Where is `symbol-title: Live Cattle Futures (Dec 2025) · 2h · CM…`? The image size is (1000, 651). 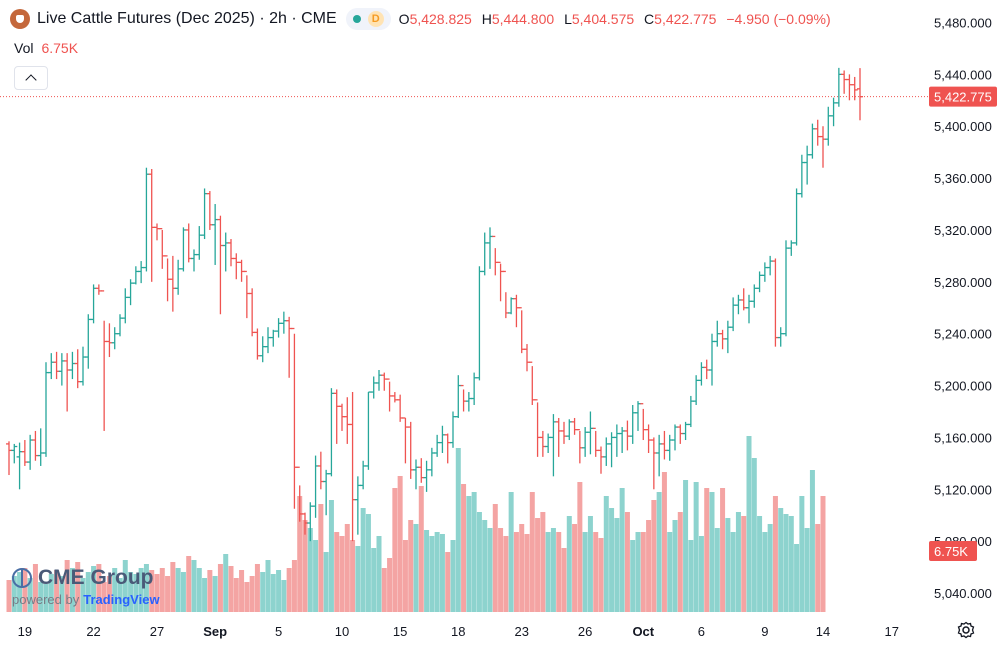
symbol-title: Live Cattle Futures (Dec 2025) · 2h · CM… is located at coordinates (187, 18).